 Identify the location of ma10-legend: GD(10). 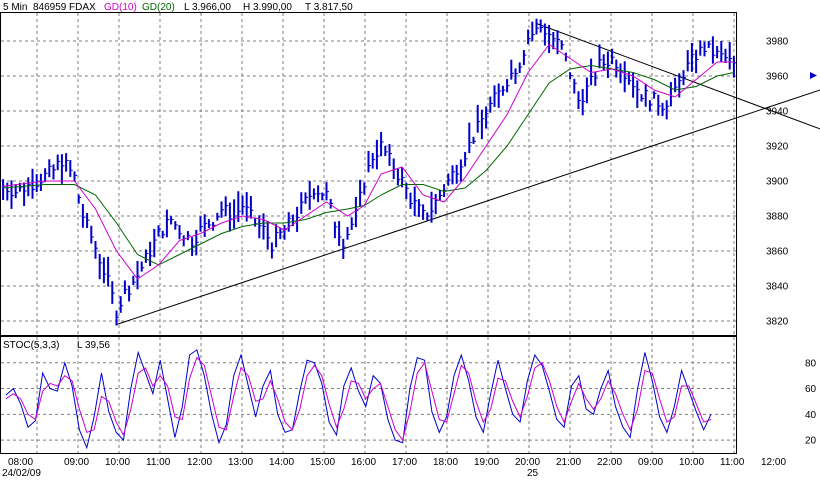
(120, 7).